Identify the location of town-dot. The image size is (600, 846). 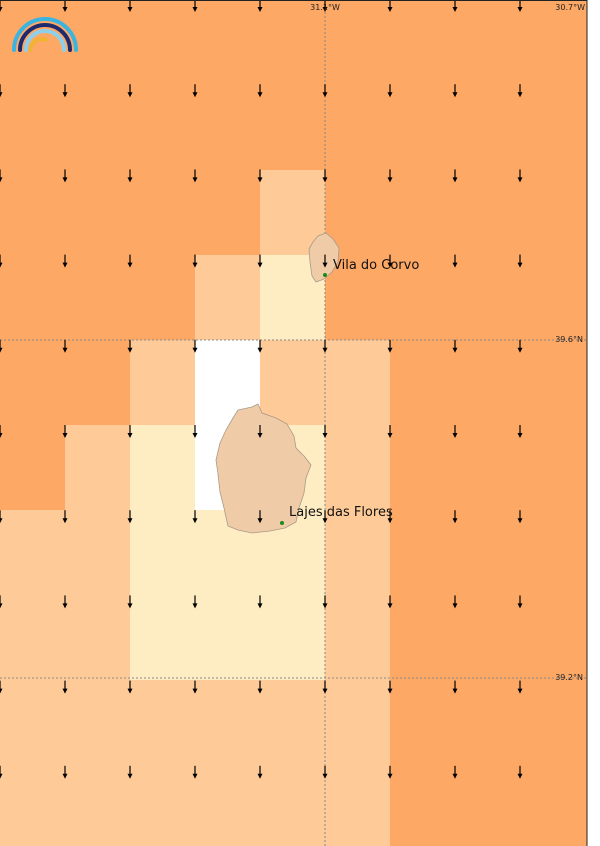
(282, 523).